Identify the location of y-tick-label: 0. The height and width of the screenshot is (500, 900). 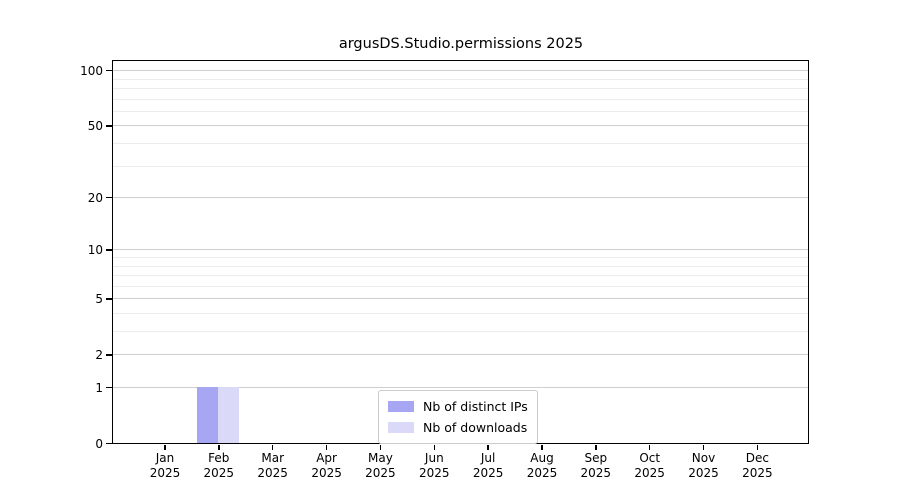
(99, 443).